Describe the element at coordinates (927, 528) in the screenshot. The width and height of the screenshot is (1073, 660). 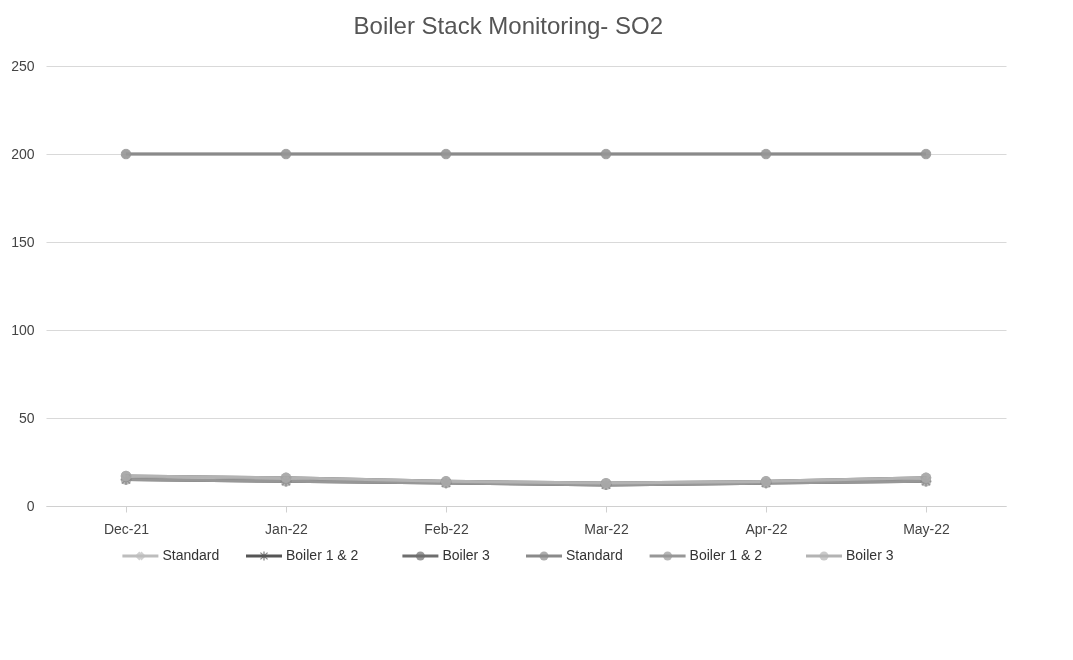
I see `x-tick-label: May-22` at that location.